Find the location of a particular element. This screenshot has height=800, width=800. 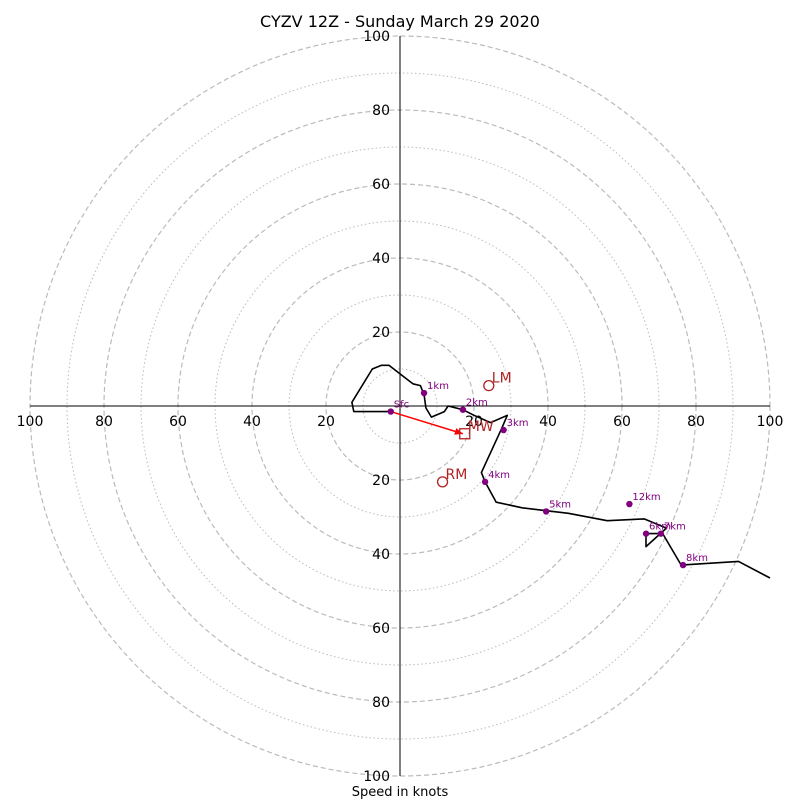

height-label: 4km is located at coordinates (499, 475).